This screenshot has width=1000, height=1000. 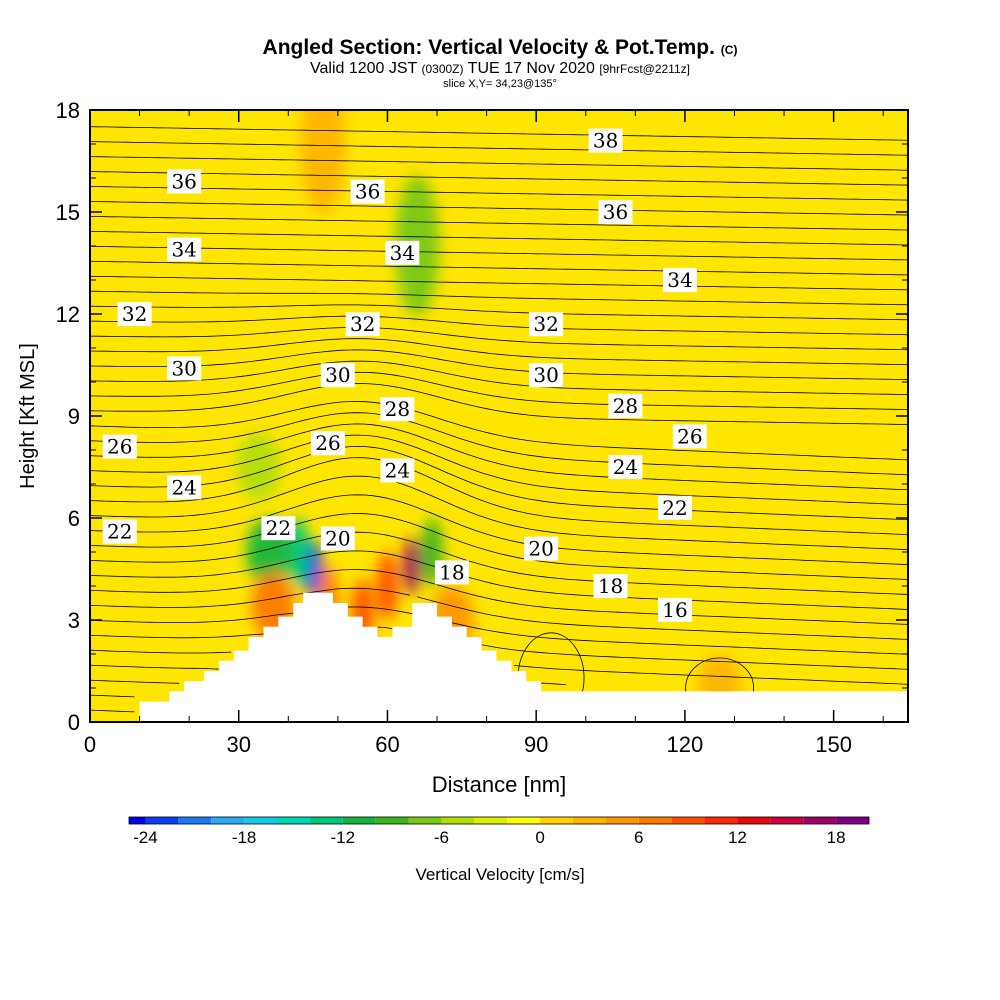 What do you see at coordinates (833, 744) in the screenshot?
I see `x-tick-label: 150` at bounding box center [833, 744].